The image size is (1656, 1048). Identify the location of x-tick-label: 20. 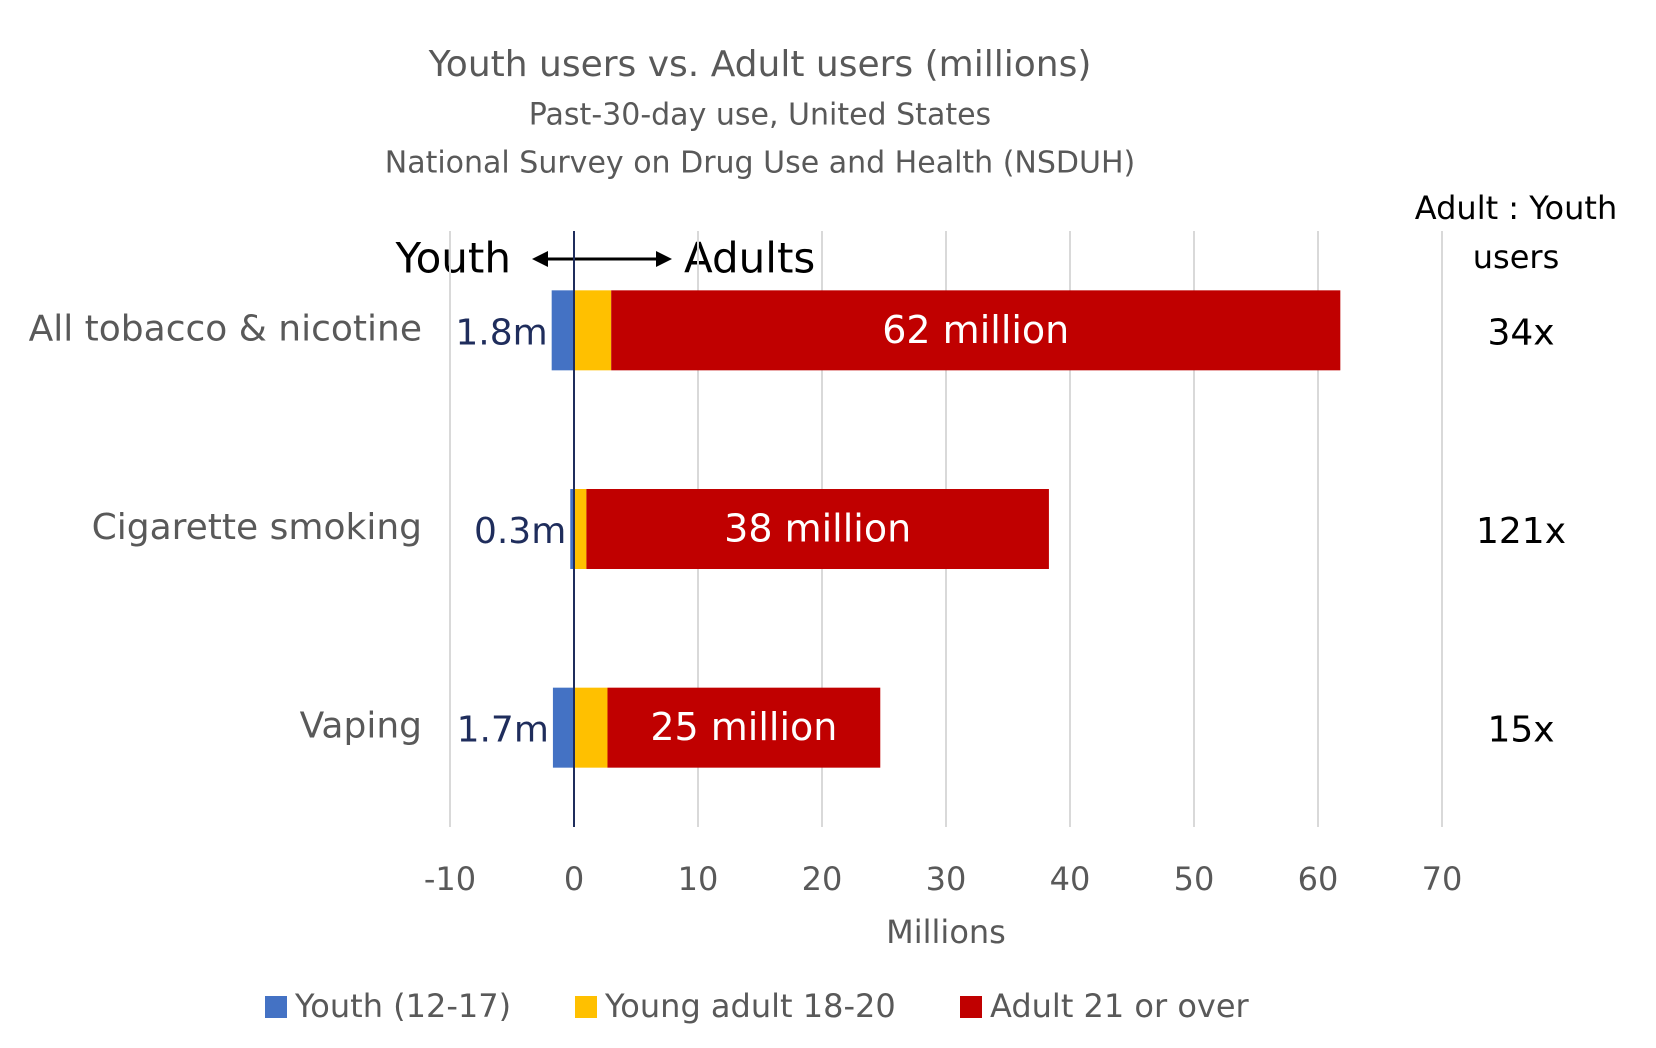
(822, 879).